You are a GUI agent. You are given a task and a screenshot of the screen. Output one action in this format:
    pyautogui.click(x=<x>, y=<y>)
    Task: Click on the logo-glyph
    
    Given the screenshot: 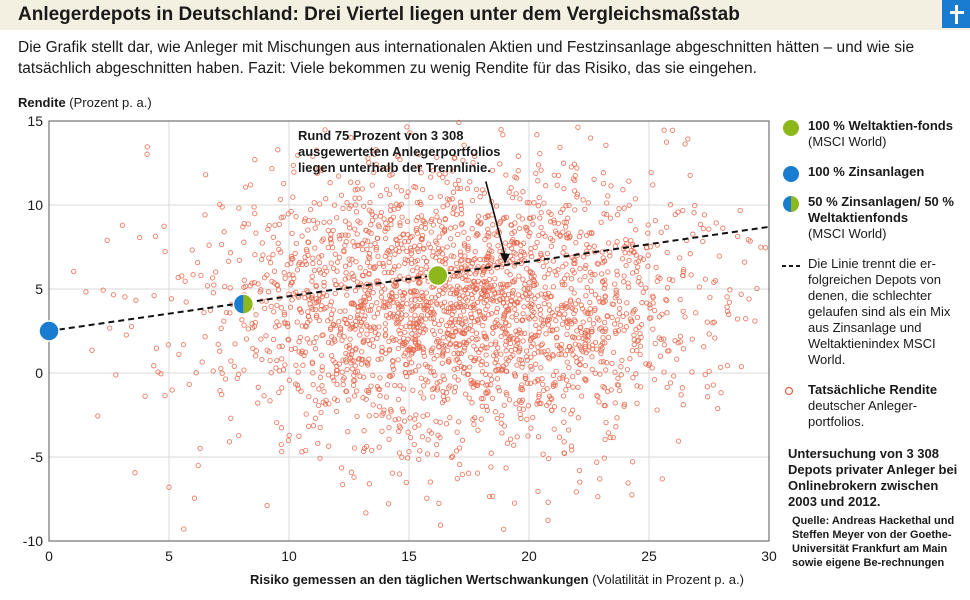 What is the action you would take?
    pyautogui.click(x=957, y=14)
    